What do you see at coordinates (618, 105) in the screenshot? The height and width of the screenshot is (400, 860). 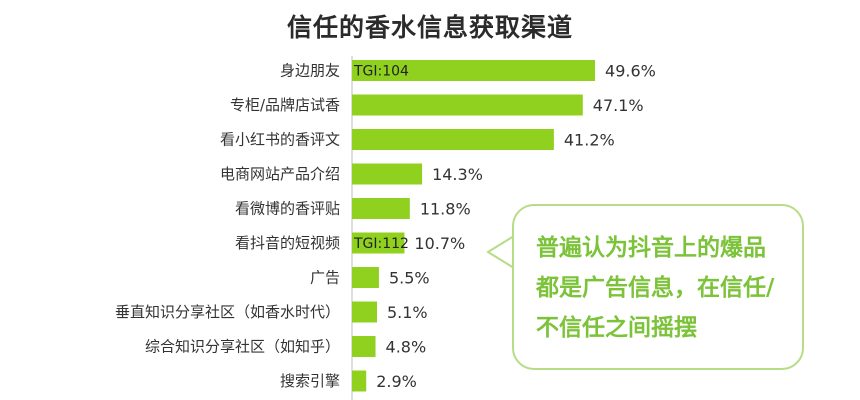 I see `value-label: 47.1%` at bounding box center [618, 105].